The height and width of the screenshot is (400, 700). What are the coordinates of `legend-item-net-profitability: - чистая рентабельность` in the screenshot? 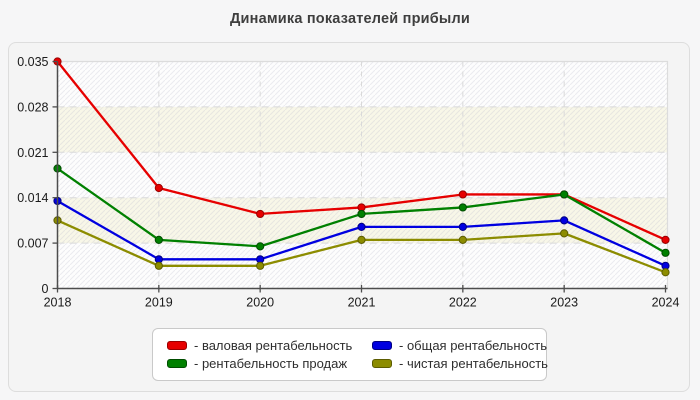 It's located at (460, 363).